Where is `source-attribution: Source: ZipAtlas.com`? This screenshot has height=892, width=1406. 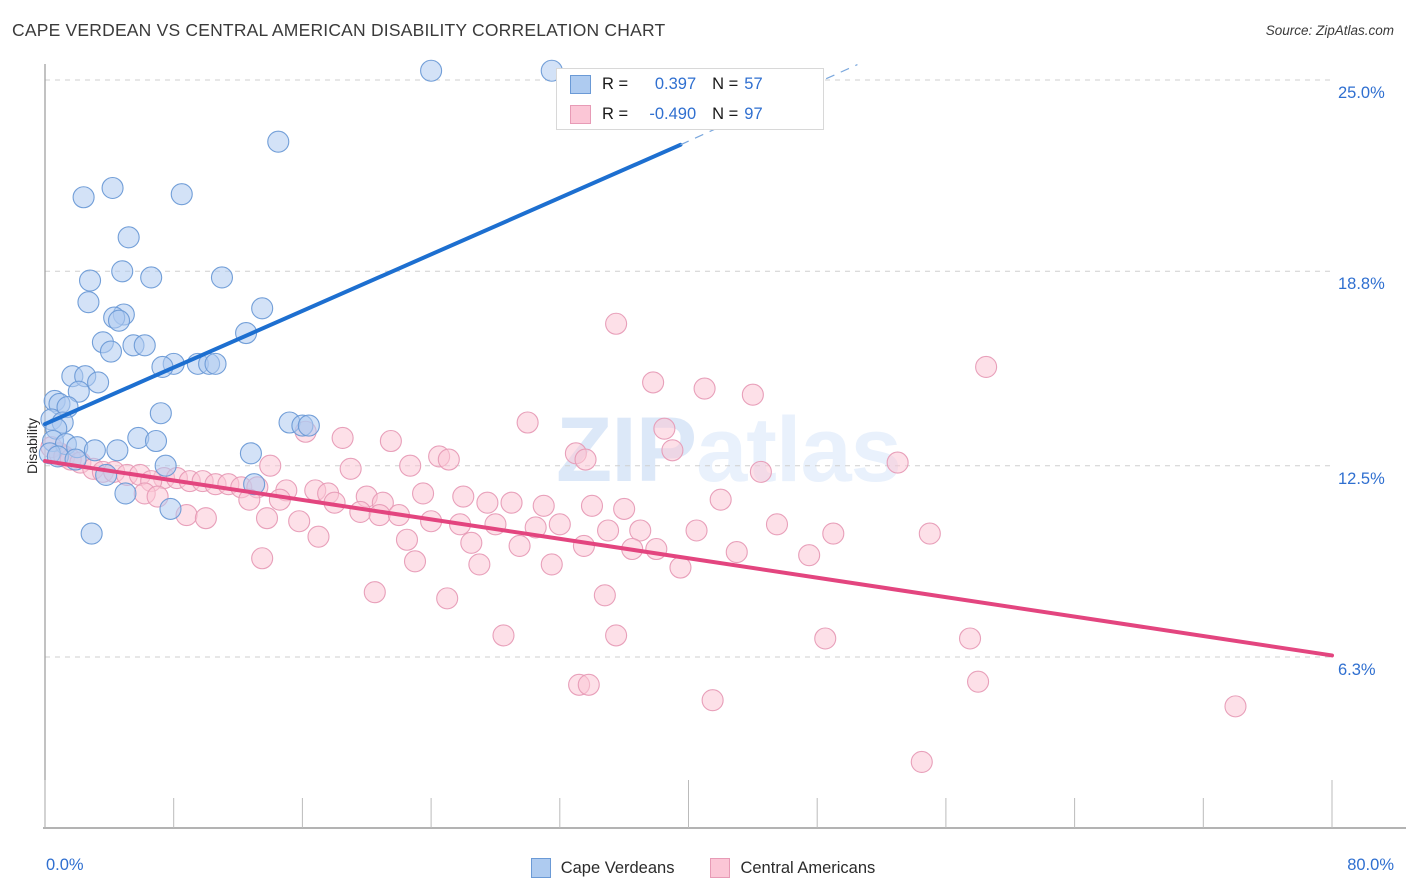 source-attribution: Source: ZipAtlas.com is located at coordinates (1329, 30).